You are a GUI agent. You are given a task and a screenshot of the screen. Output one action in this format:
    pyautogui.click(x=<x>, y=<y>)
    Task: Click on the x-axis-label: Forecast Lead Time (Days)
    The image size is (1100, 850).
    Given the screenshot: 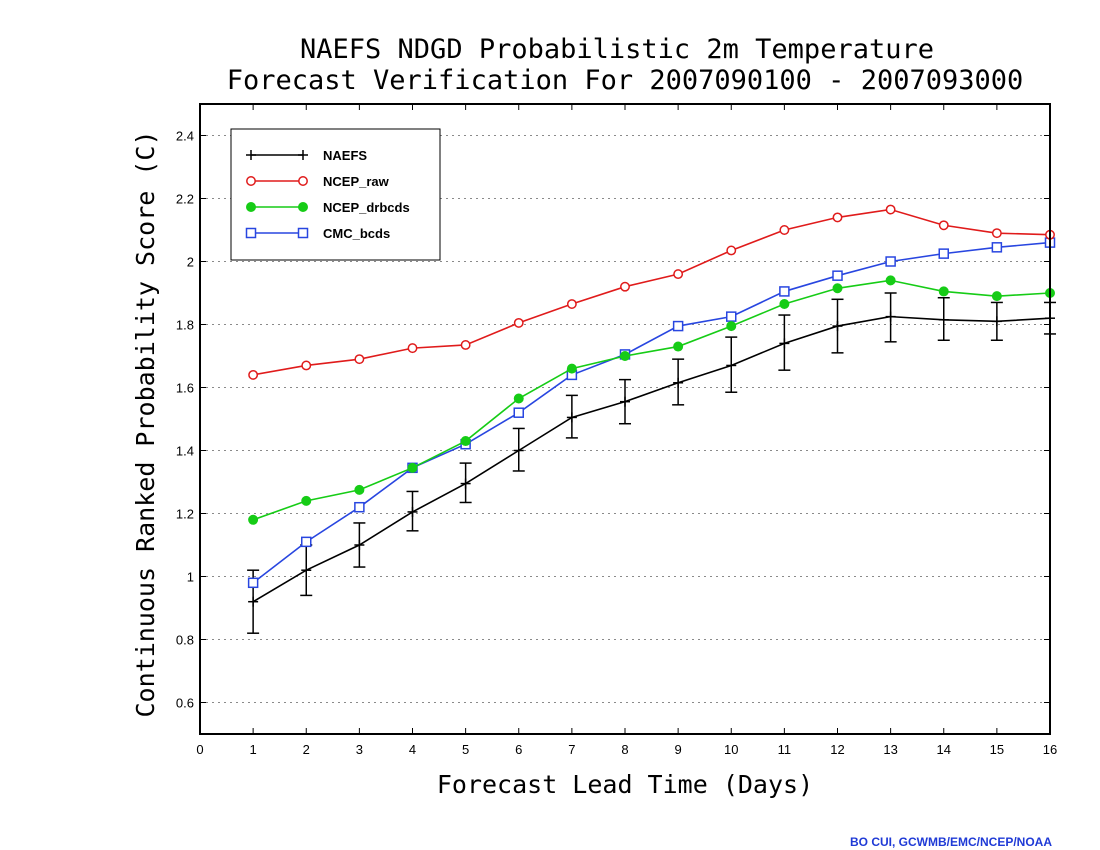 What is the action you would take?
    pyautogui.click(x=625, y=784)
    